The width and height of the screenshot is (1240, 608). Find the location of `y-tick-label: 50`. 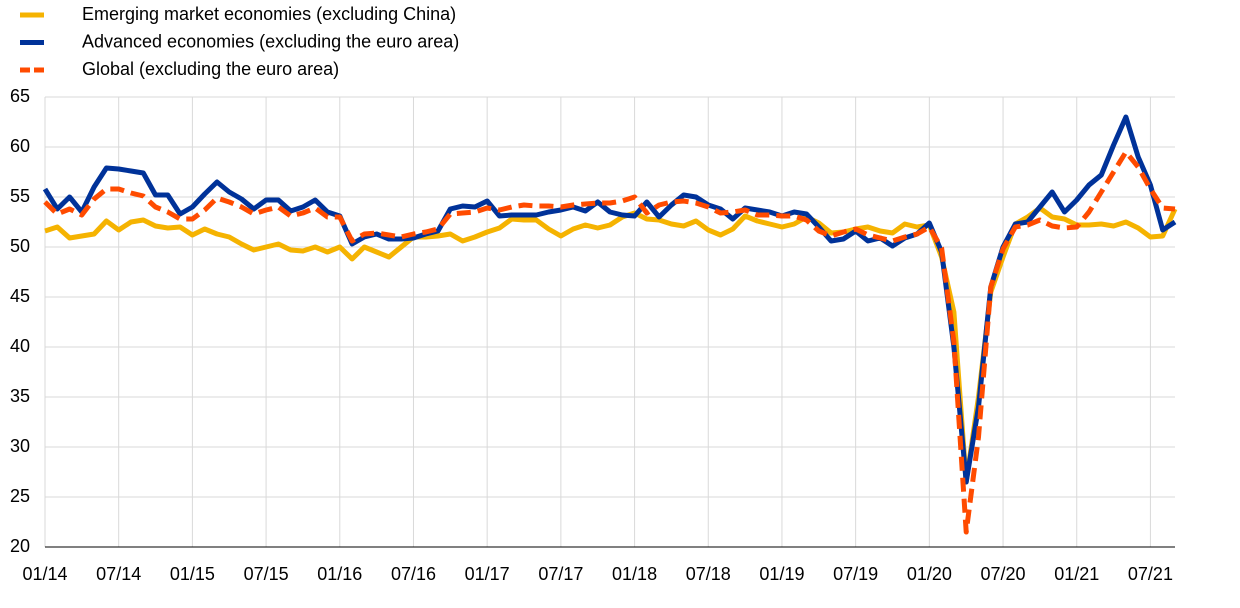

y-tick-label: 50 is located at coordinates (20, 246).